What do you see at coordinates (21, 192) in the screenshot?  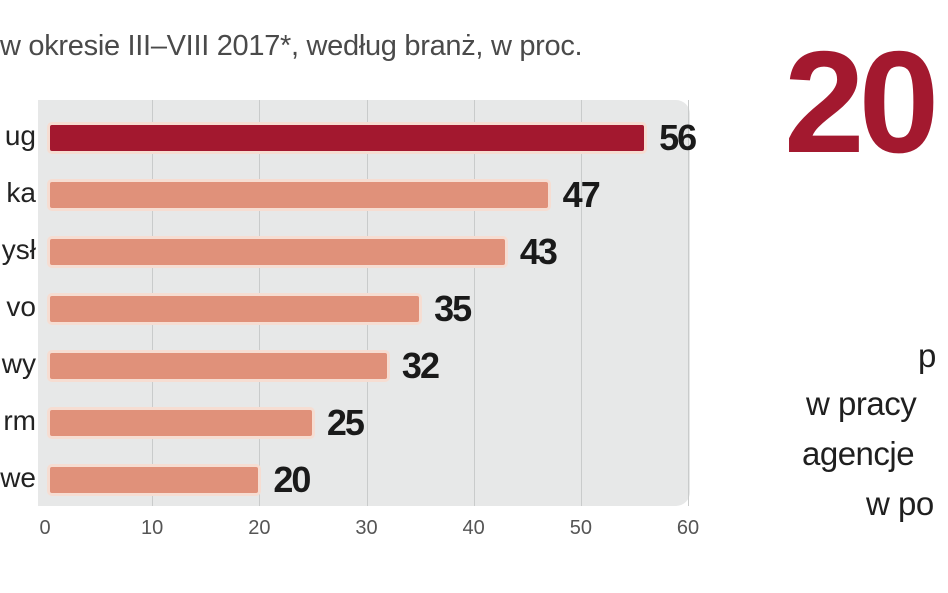 I see `category-label: ka` at bounding box center [21, 192].